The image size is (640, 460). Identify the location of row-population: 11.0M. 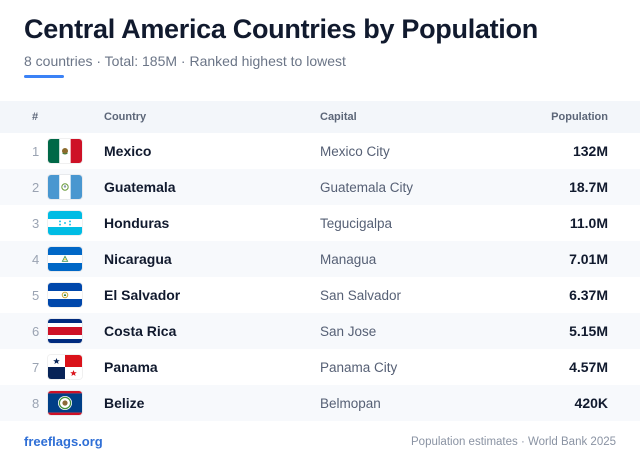
(588, 223).